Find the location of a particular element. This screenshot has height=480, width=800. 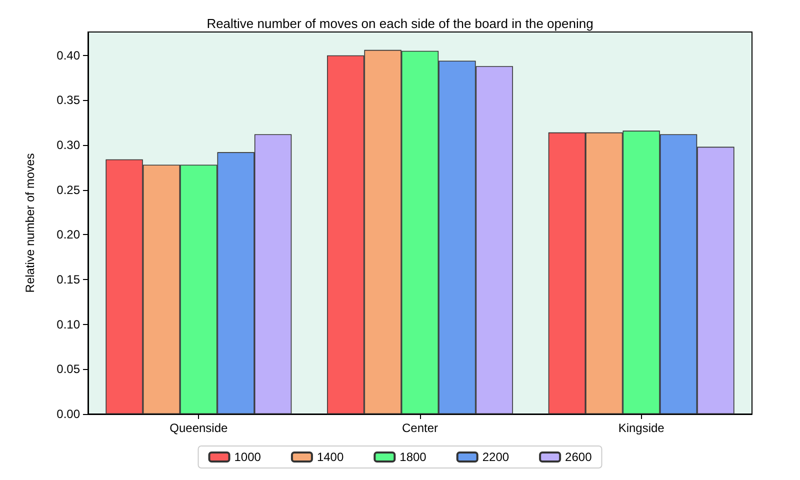

y-tick-label: 0.15 is located at coordinates (68, 279).